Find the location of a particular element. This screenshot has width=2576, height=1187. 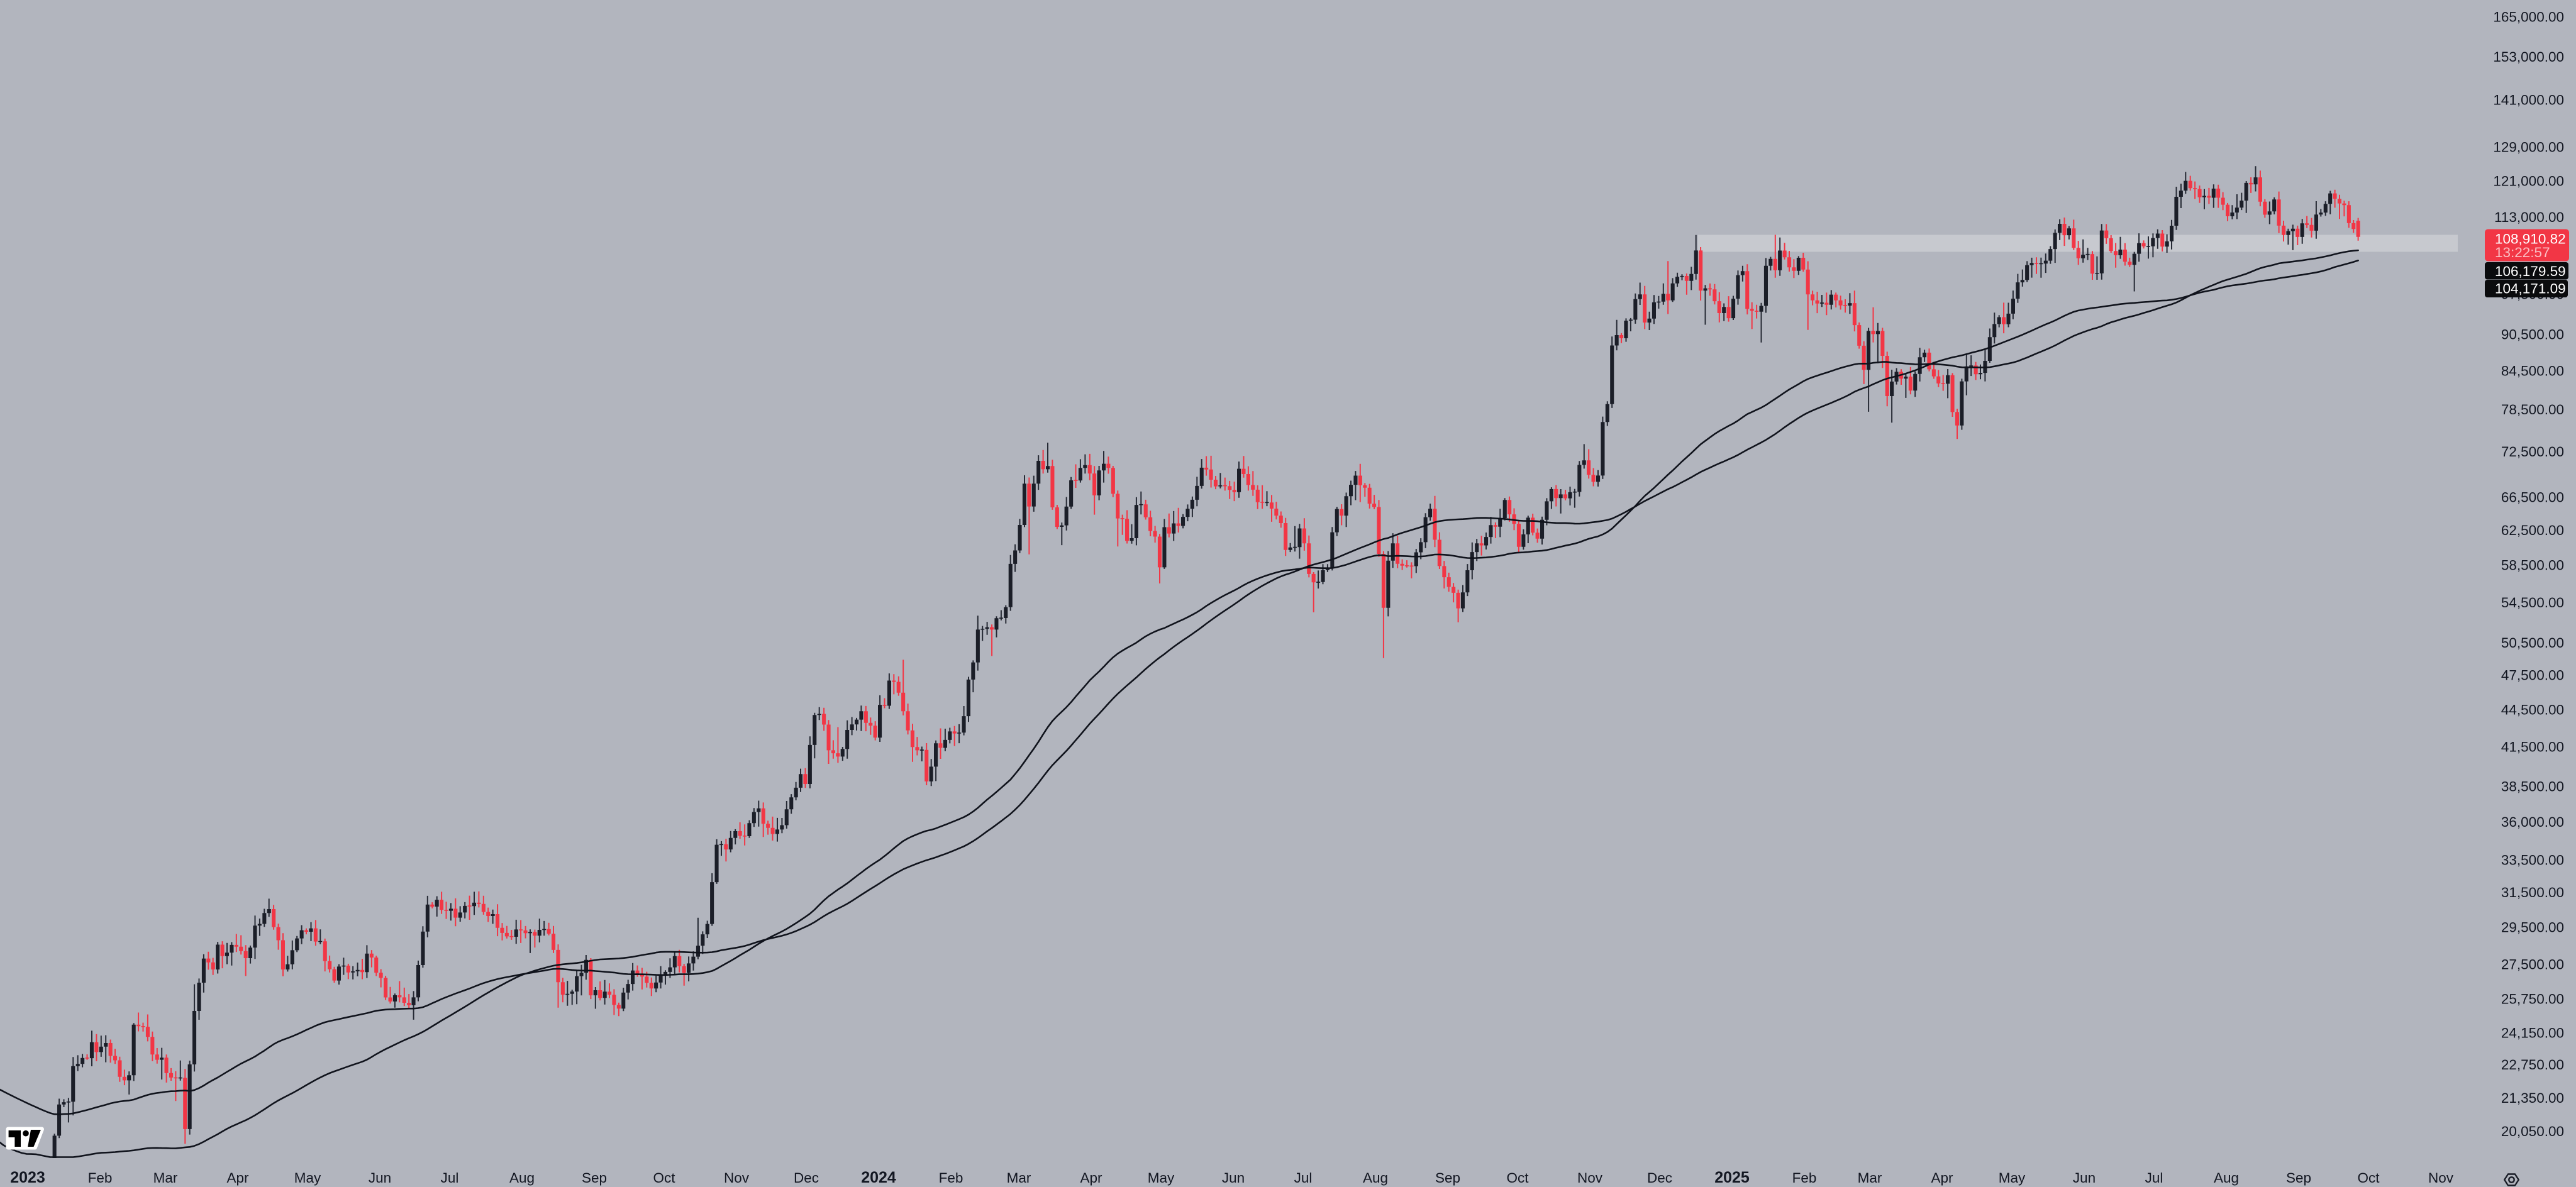

svg-text: 33,500.00 is located at coordinates (2532, 860).